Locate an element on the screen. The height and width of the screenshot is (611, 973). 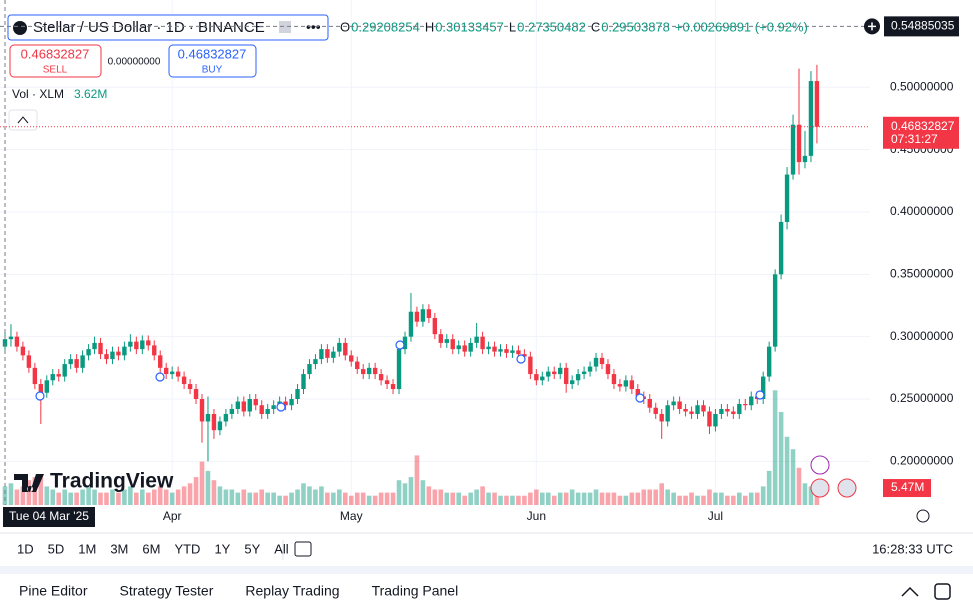
ohlc-label: O is located at coordinates (345, 26).